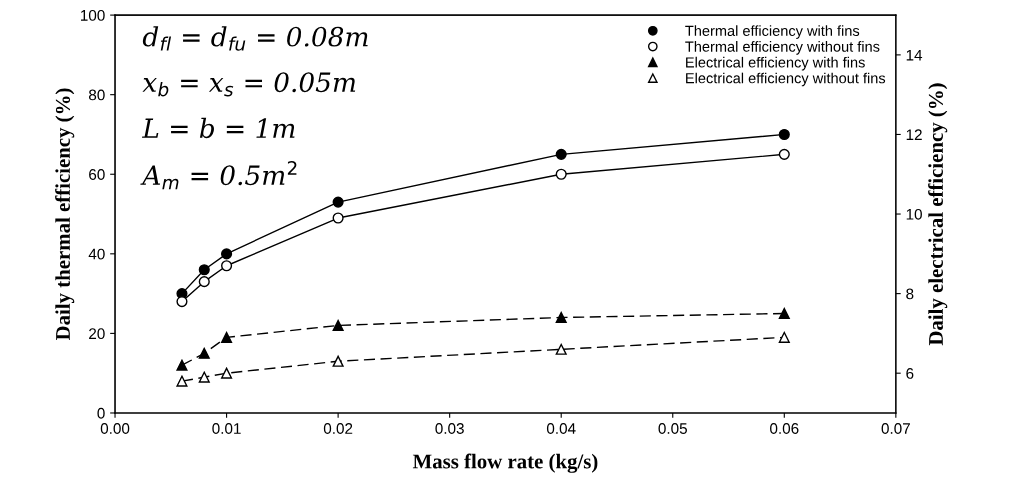 This screenshot has height=487, width=1018. I want to click on x-tick-label: 0.03, so click(449, 428).